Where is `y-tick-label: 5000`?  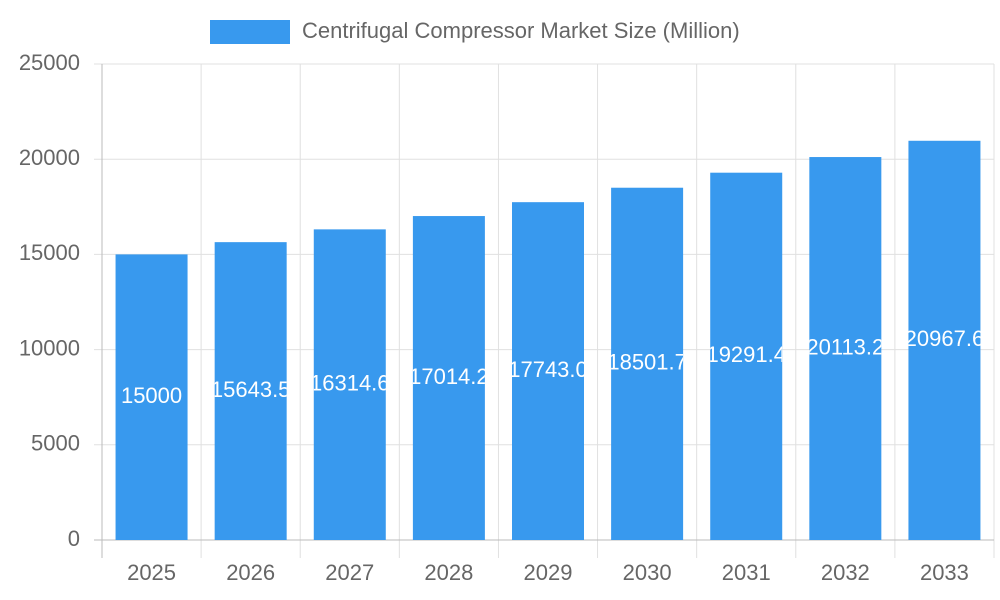
y-tick-label: 5000 is located at coordinates (55, 443).